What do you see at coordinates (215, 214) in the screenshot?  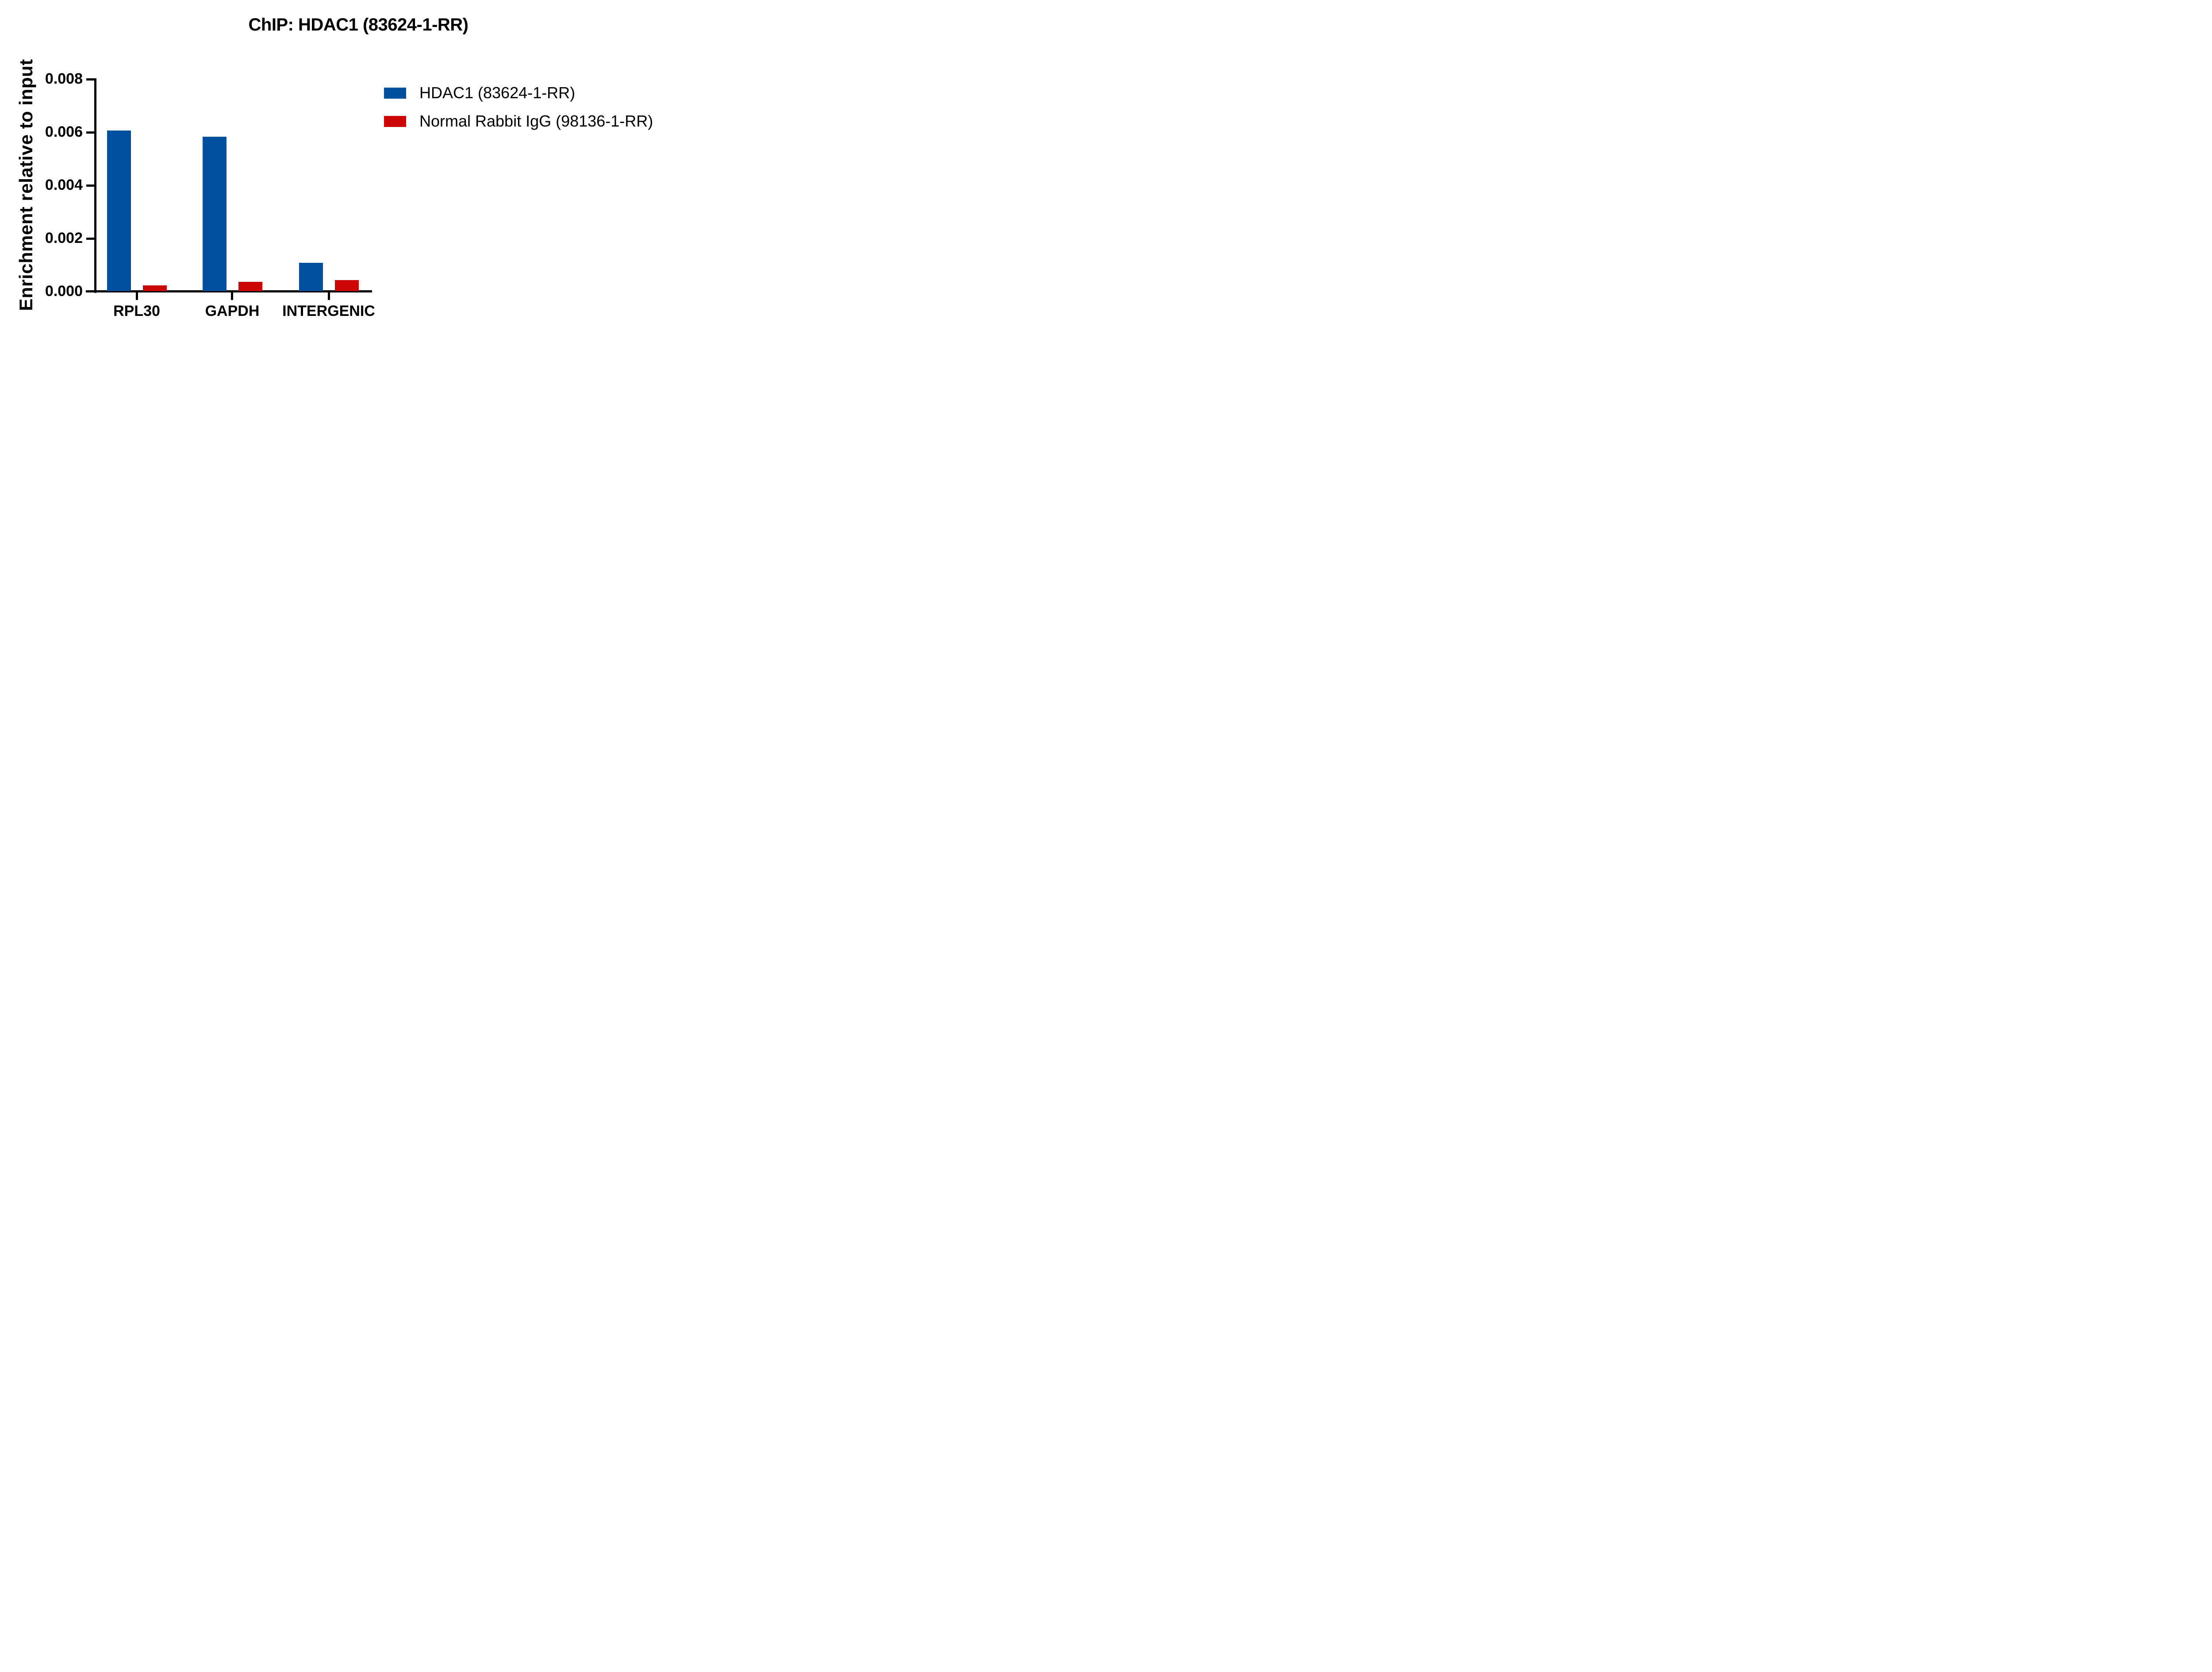 I see `bar-gapdh-hdac1` at bounding box center [215, 214].